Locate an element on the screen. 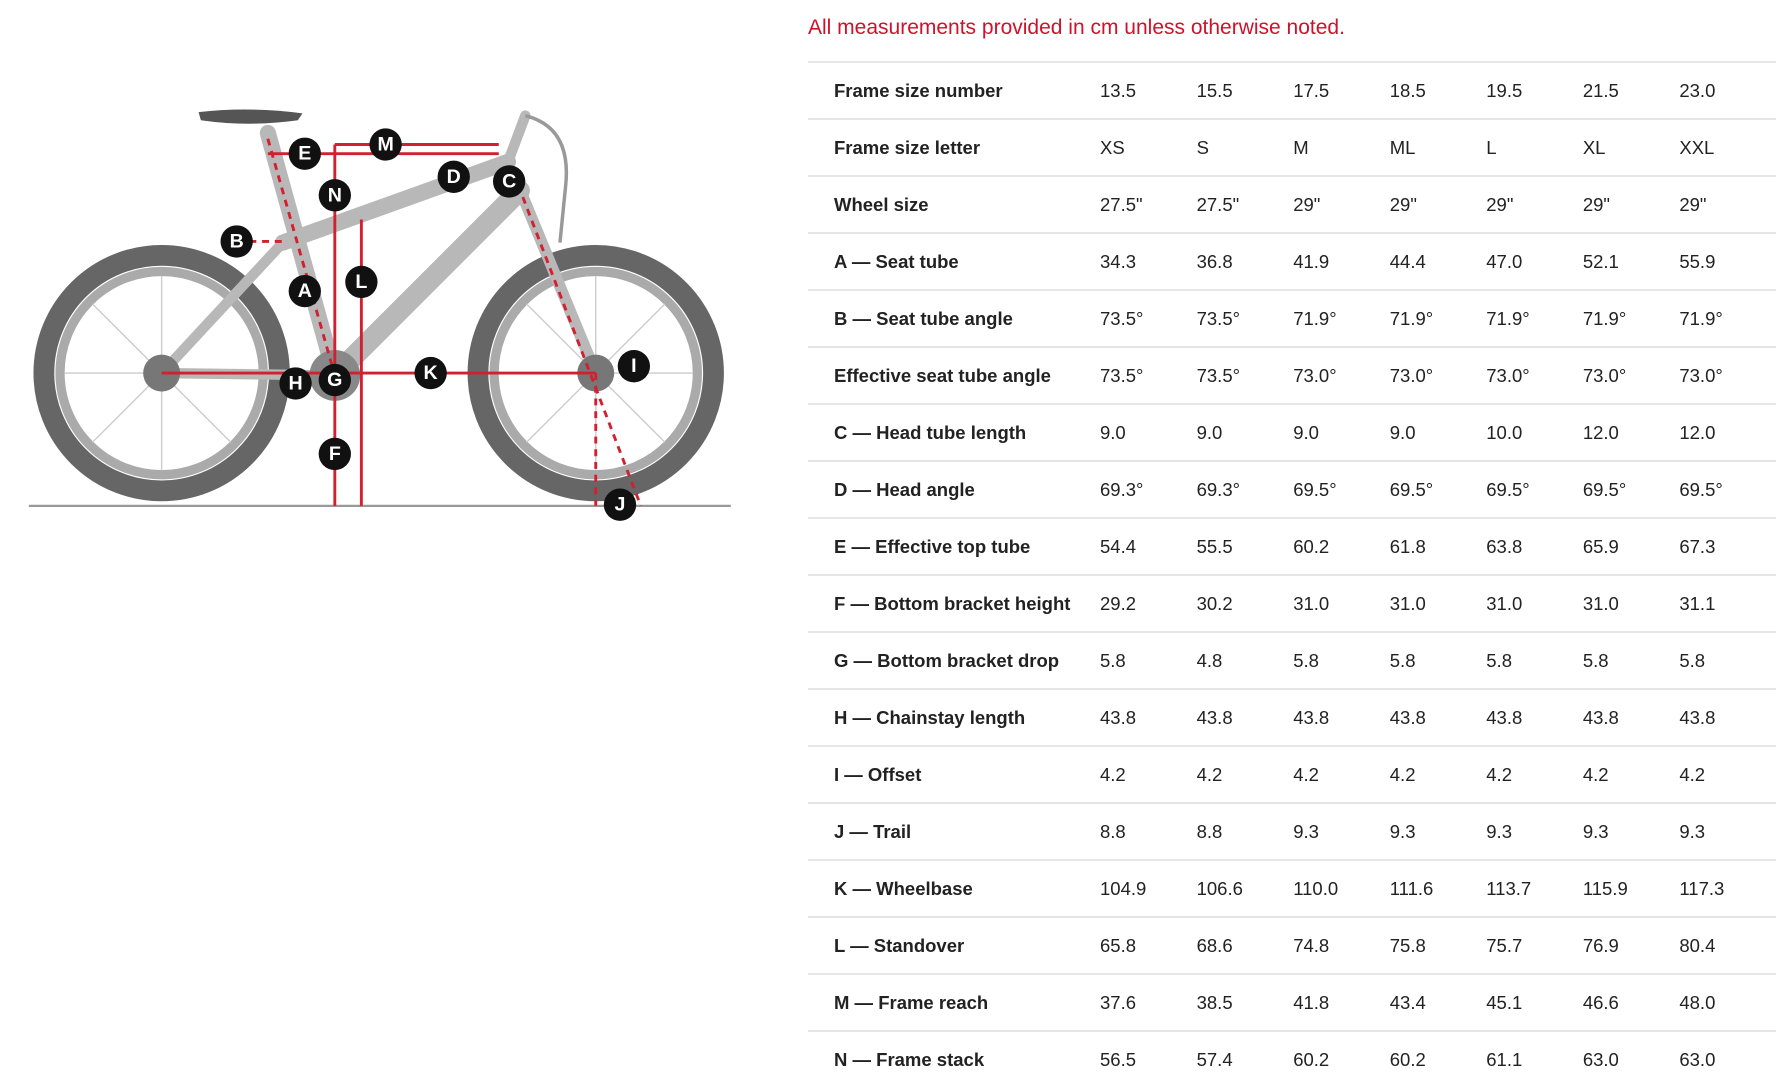  label-letter: D is located at coordinates (454, 177).